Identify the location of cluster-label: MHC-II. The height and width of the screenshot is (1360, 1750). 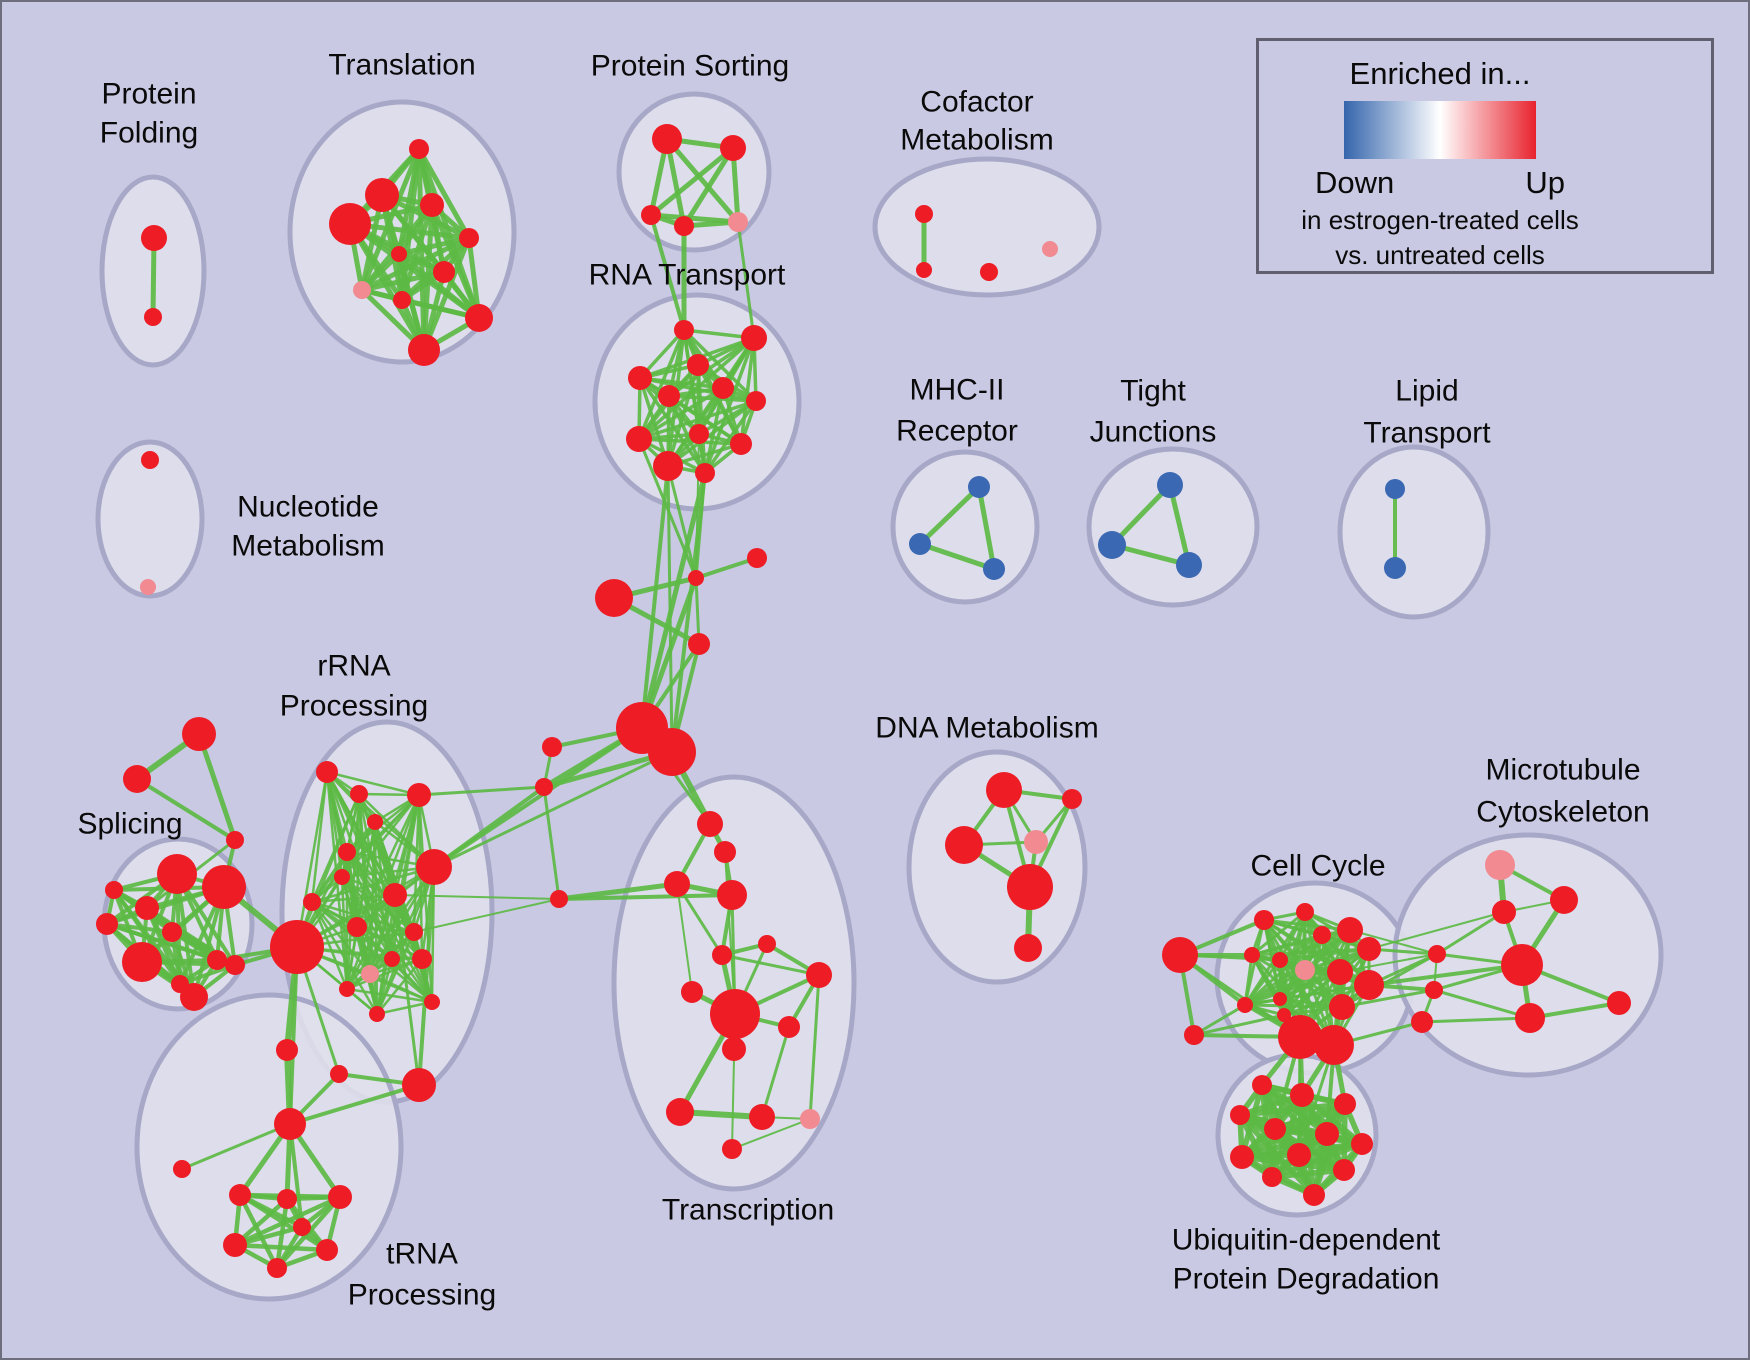
(957, 390).